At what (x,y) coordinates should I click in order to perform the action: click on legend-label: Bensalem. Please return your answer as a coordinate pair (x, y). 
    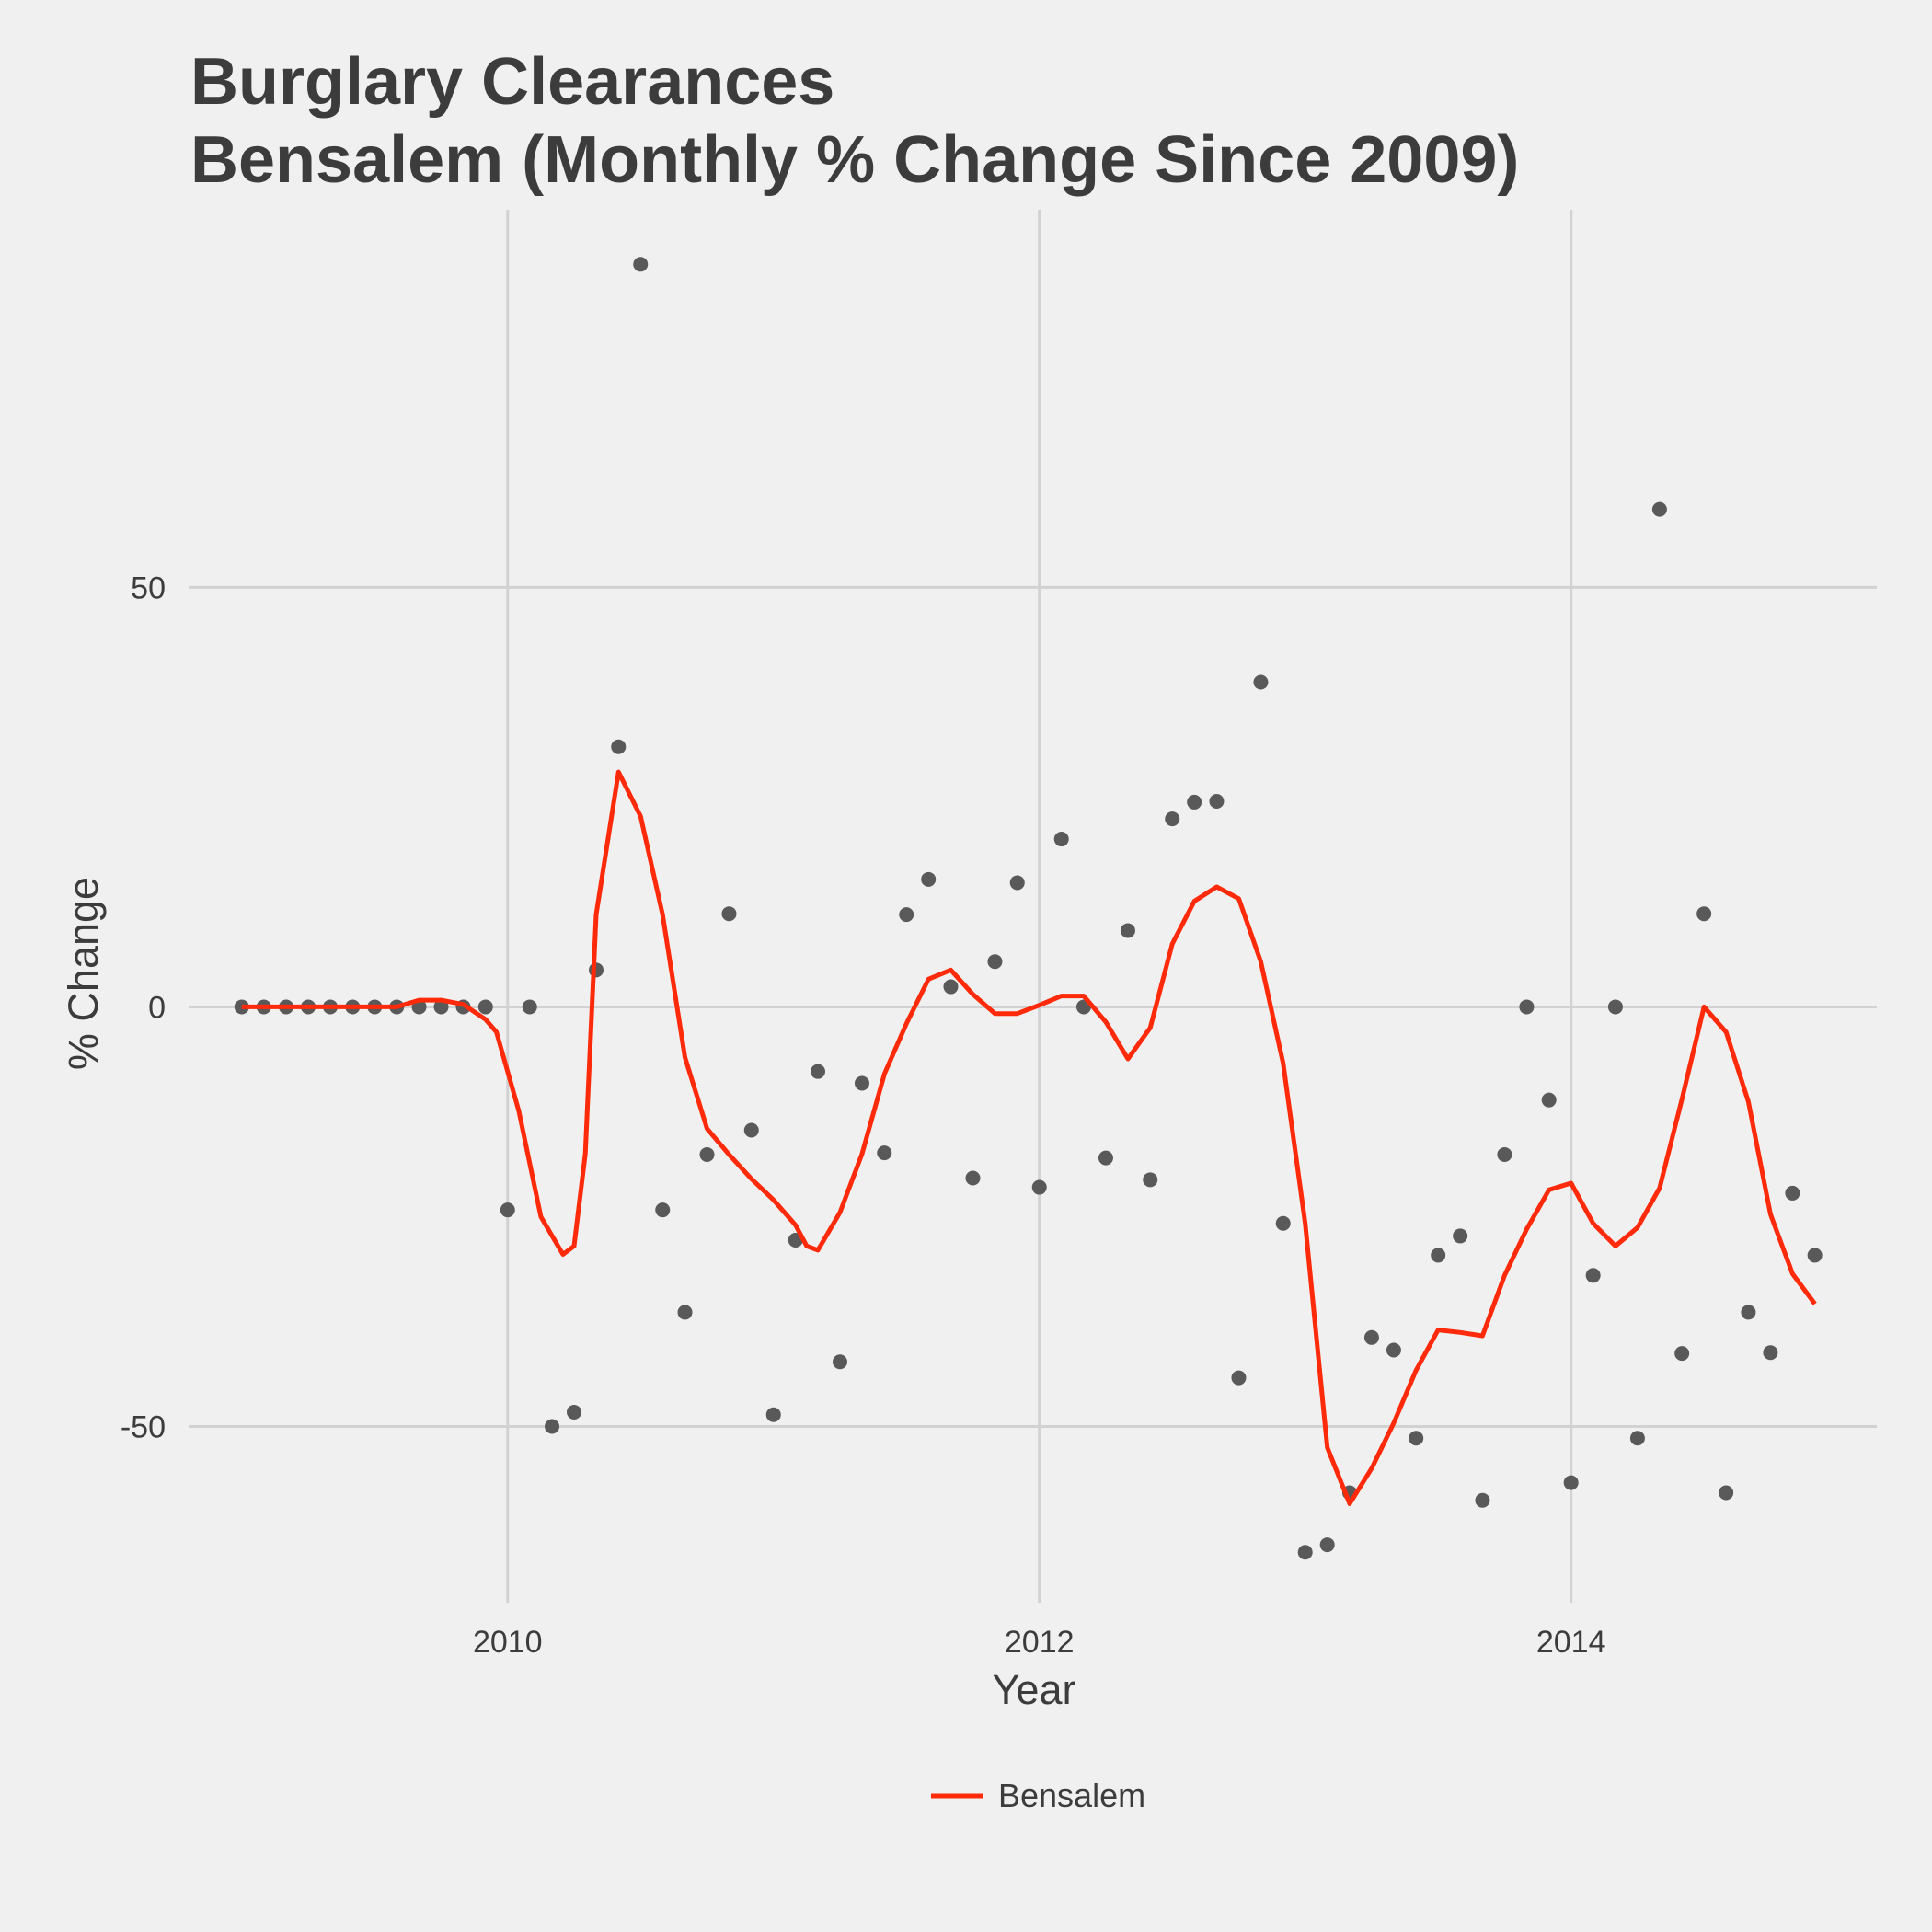
    Looking at the image, I should click on (1071, 1795).